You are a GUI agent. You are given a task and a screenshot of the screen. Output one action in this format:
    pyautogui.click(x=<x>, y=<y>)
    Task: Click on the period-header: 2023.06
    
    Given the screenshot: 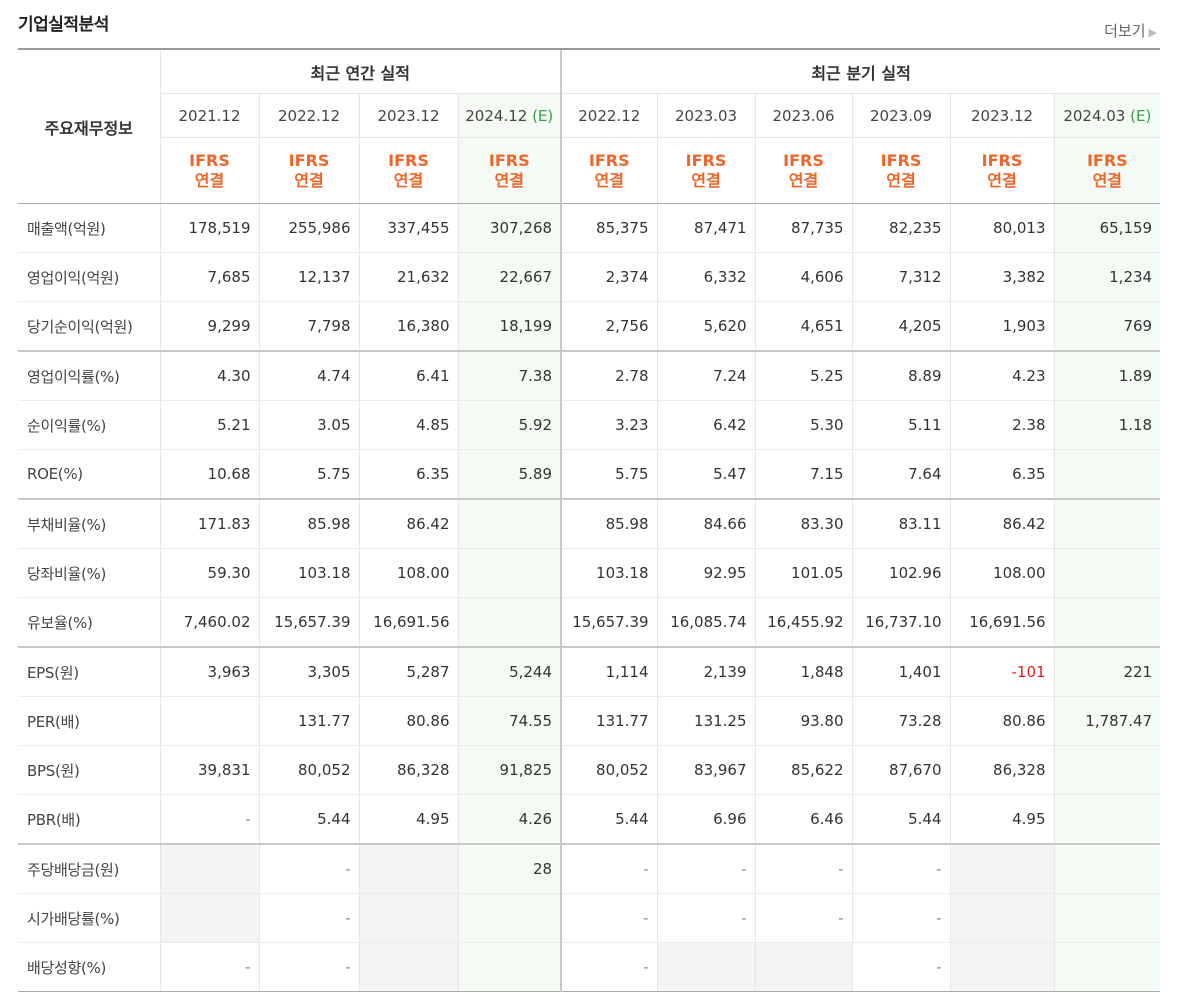 What is the action you would take?
    pyautogui.click(x=803, y=115)
    